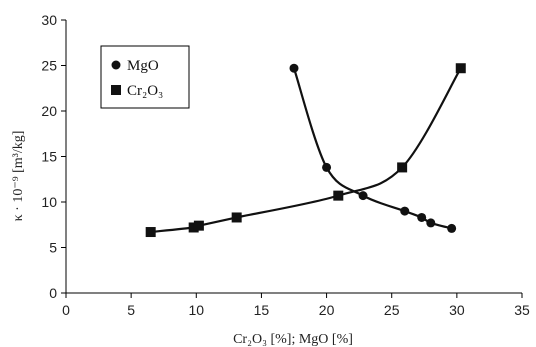 The width and height of the screenshot is (536, 347). I want to click on legend-box, so click(145, 77).